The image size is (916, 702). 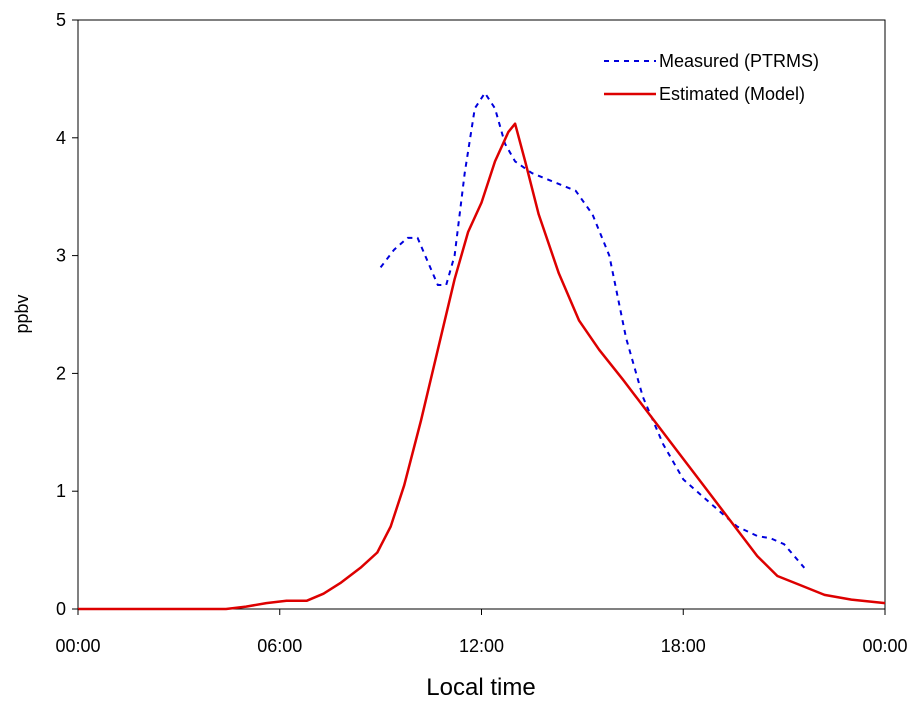 I want to click on y-axis-title: ppbv, so click(x=22, y=313).